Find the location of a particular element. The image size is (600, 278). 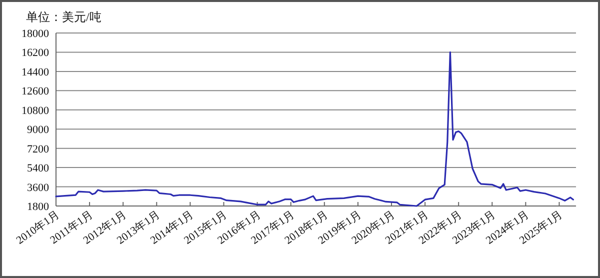

y-tick-label: 10800 is located at coordinates (36, 110).